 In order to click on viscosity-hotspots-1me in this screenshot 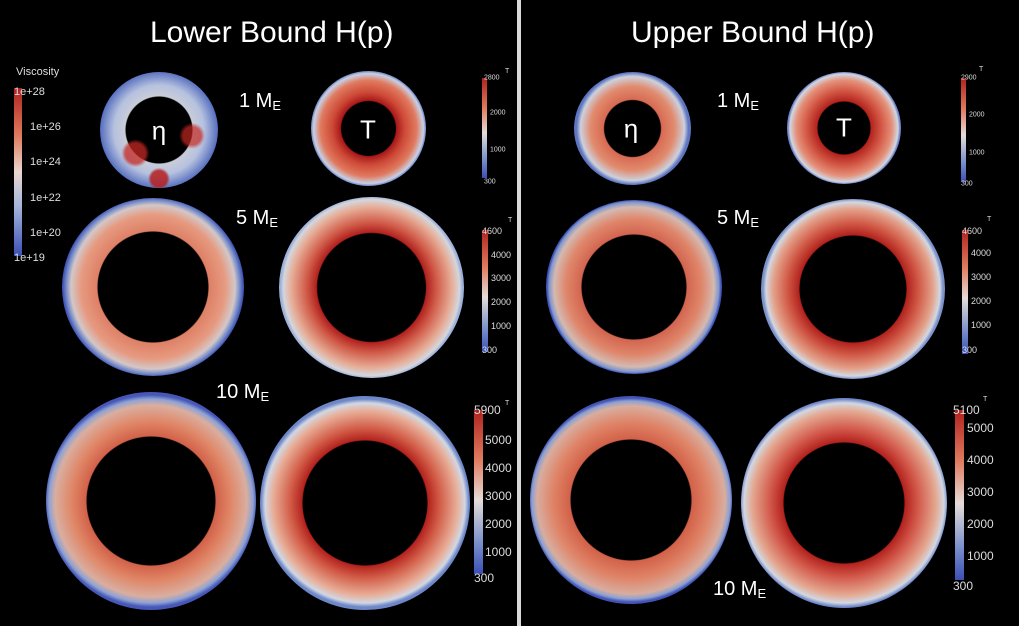, I will do `click(159, 130)`.